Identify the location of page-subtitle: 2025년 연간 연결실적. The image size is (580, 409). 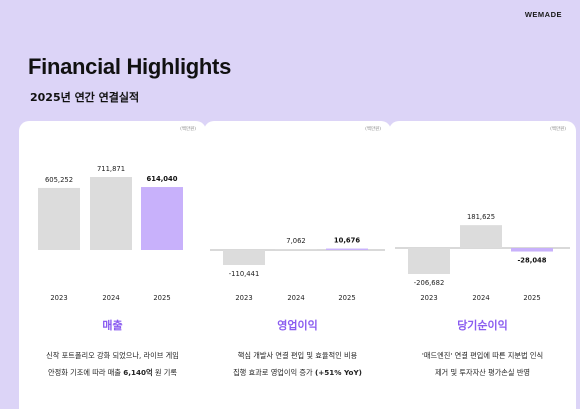
(85, 97).